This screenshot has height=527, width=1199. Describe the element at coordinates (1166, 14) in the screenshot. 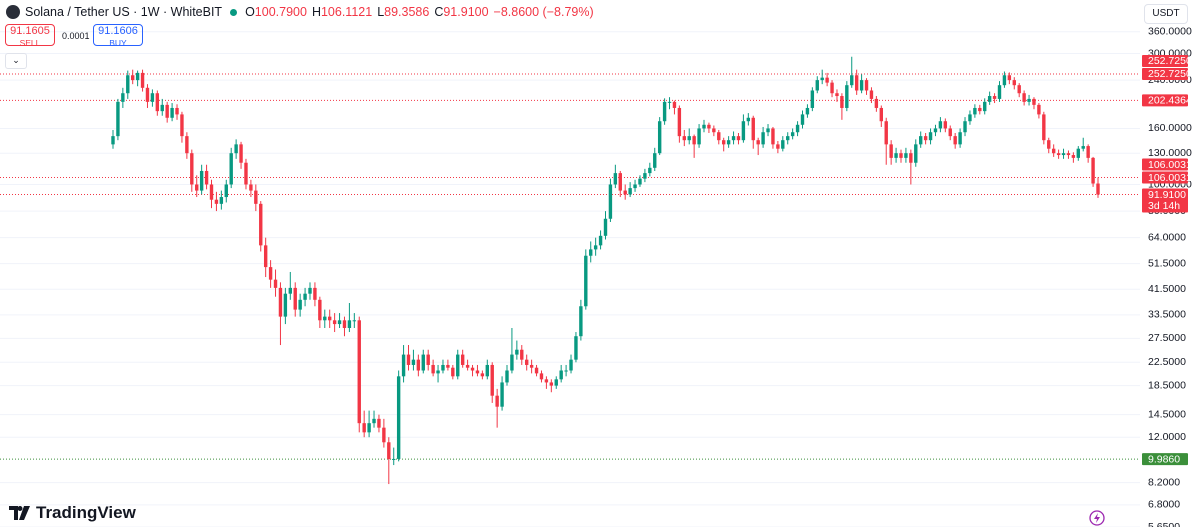

I see `currency-button: USDT` at that location.